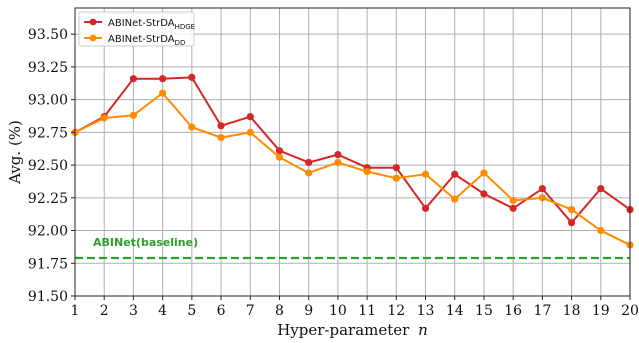  Describe the element at coordinates (104, 311) in the screenshot. I see `x-tick-label: 2` at that location.